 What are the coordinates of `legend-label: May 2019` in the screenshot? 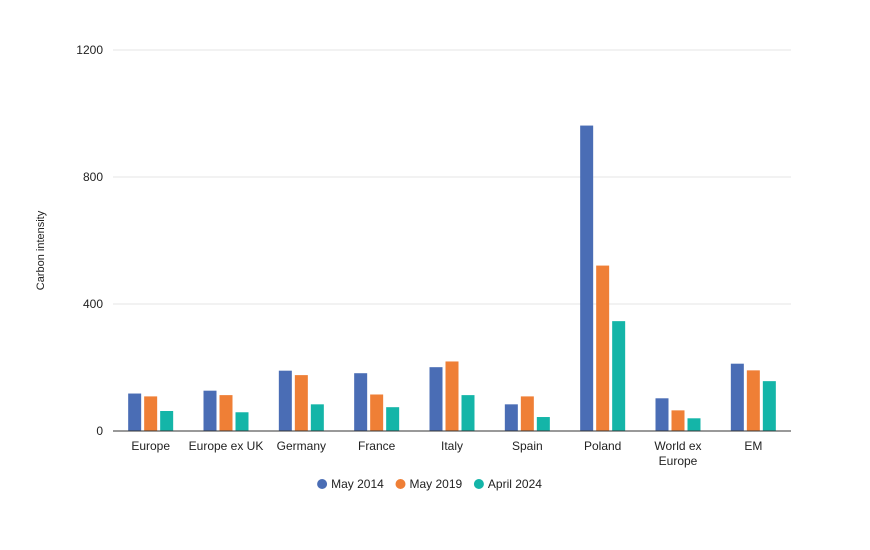 It's located at (436, 484).